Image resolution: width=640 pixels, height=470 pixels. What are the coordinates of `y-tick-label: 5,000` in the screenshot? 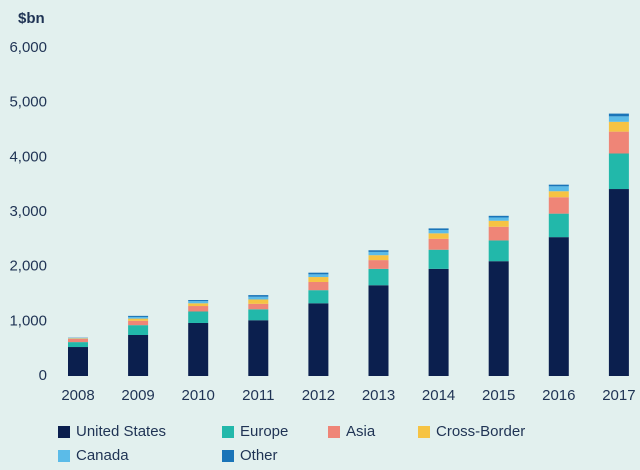 It's located at (28, 102).